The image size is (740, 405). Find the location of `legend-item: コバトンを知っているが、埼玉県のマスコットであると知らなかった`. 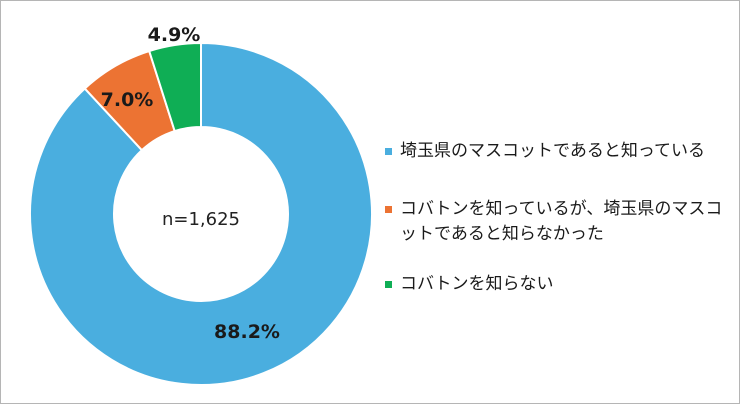

legend-item: コバトンを知っているが、埼玉県のマスコットであると知らなかった is located at coordinates (558, 222).